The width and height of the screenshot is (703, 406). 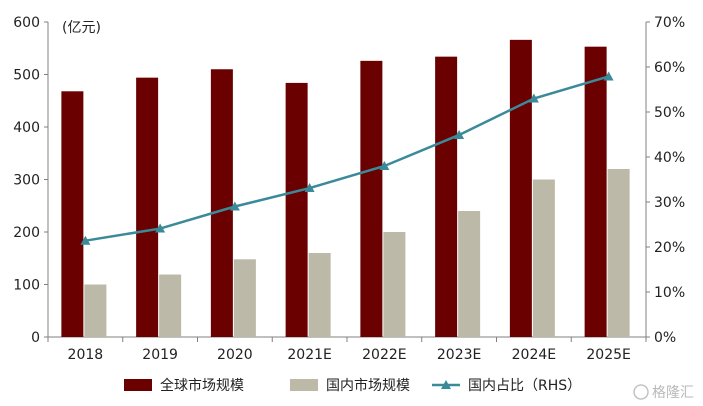 I want to click on right-tick-label: 20%, so click(x=669, y=248).